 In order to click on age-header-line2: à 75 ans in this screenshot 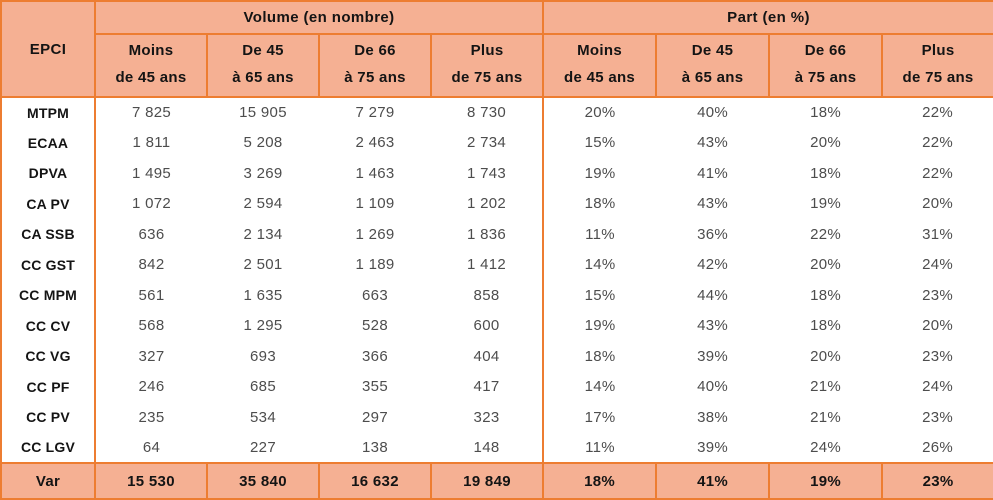, I will do `click(825, 77)`.